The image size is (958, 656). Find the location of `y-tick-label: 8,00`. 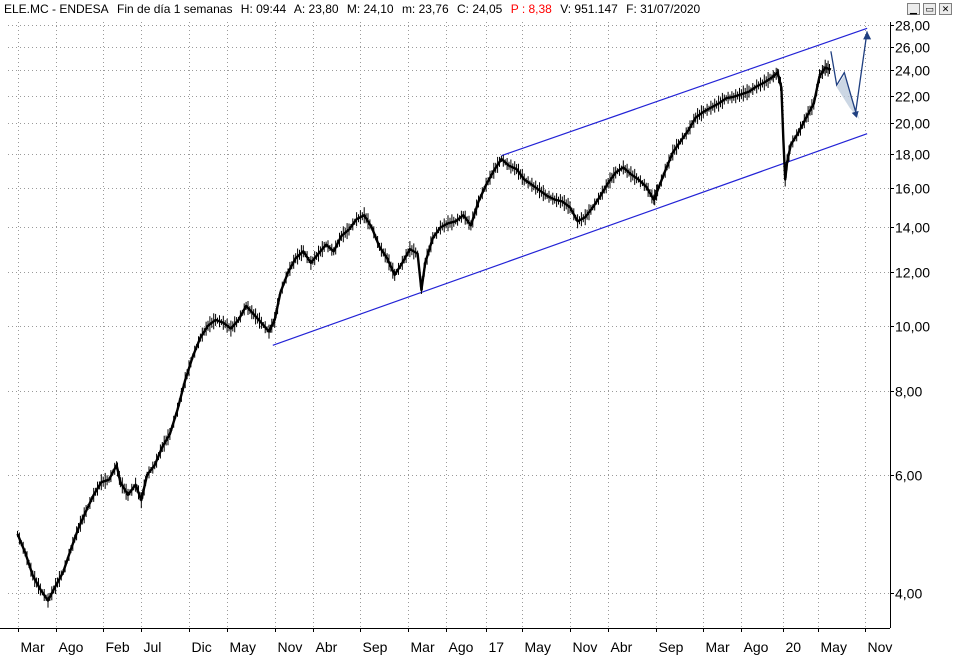

y-tick-label: 8,00 is located at coordinates (908, 392).